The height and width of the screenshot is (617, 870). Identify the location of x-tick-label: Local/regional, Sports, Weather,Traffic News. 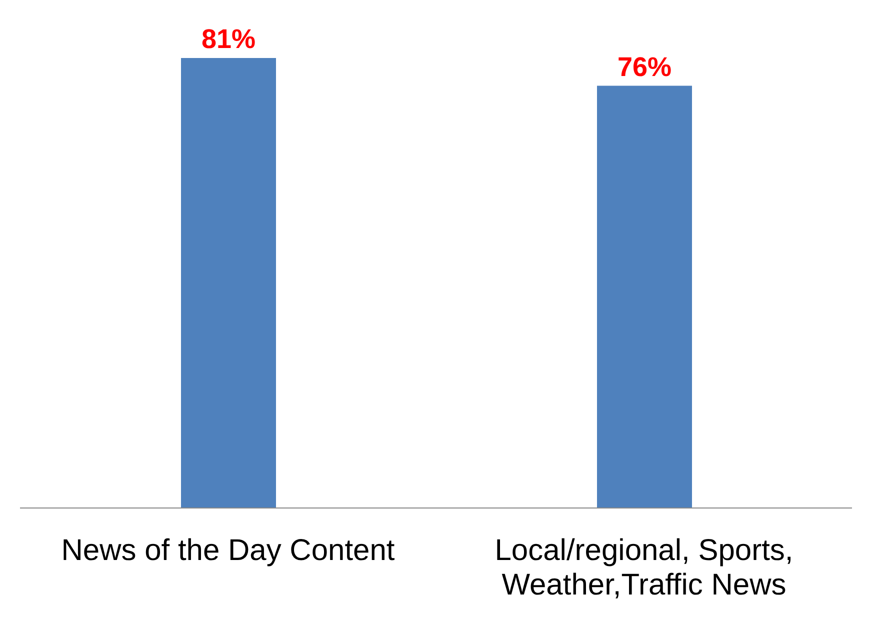
(644, 568).